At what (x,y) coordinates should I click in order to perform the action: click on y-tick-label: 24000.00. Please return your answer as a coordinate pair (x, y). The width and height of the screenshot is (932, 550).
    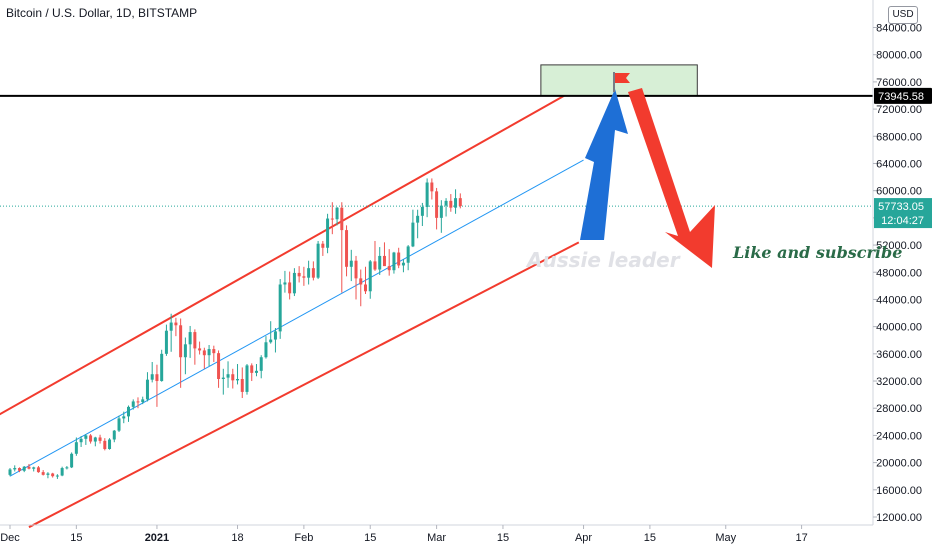
    Looking at the image, I should click on (899, 436).